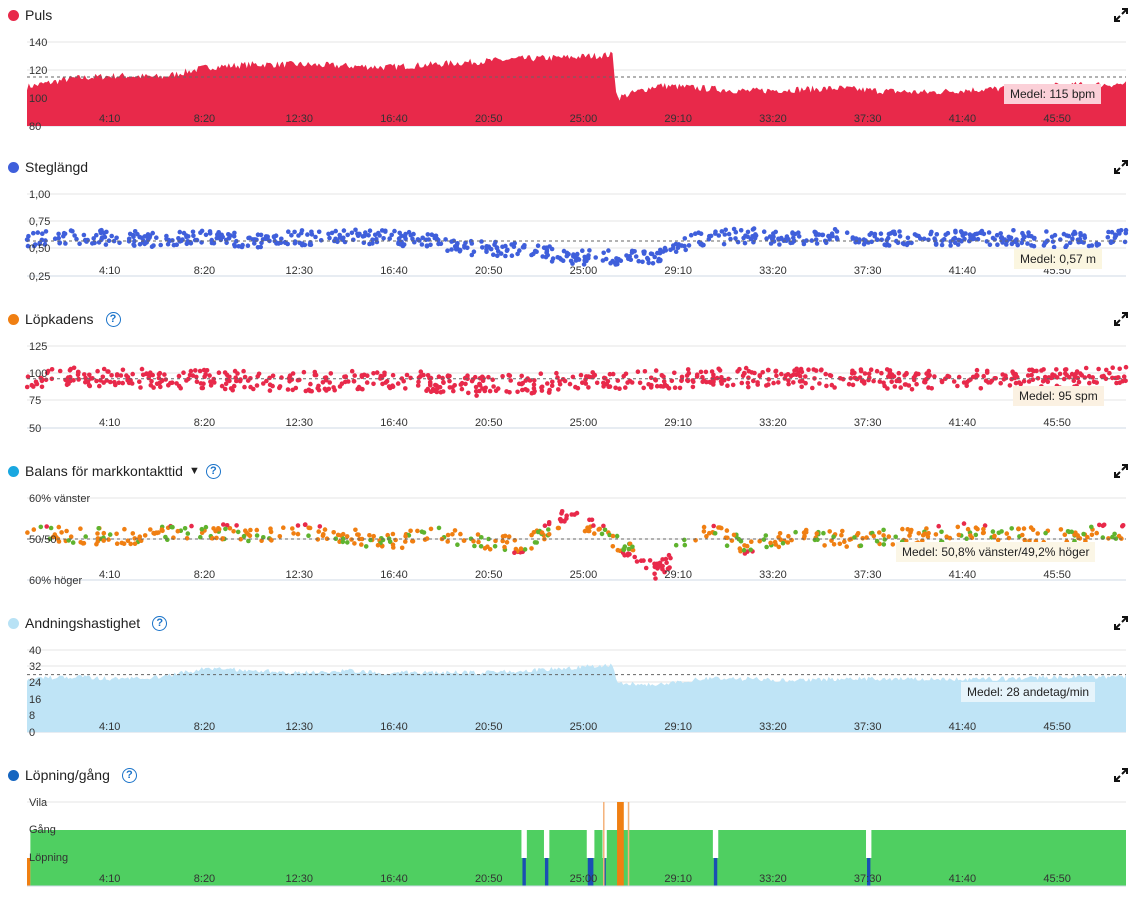 The image size is (1138, 897). What do you see at coordinates (109, 879) in the screenshot?
I see `x-tick-label: 4:10` at bounding box center [109, 879].